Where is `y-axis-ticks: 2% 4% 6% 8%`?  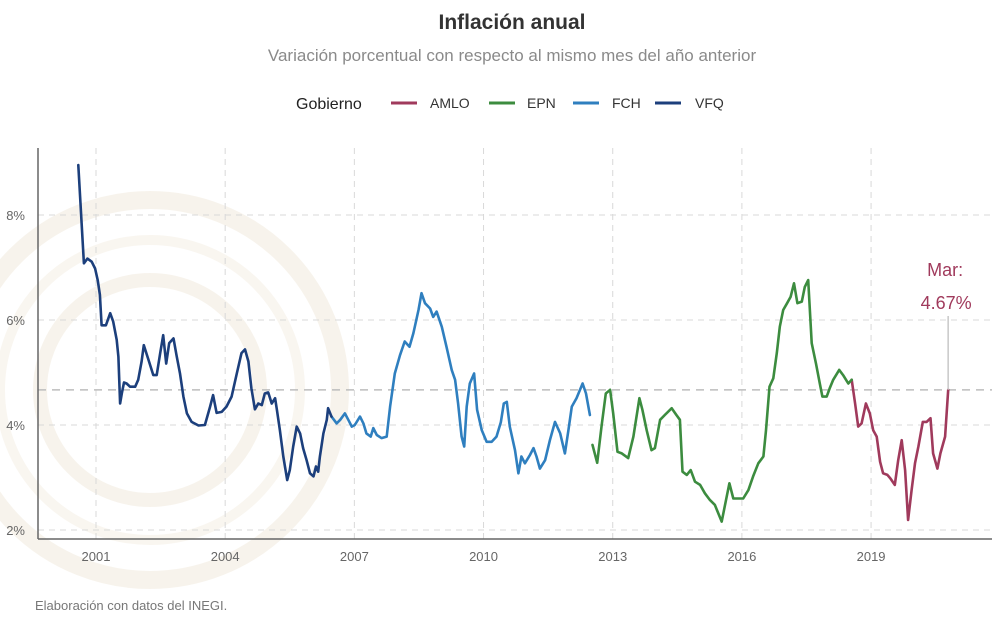
y-axis-ticks: 2% 4% 6% 8% is located at coordinates (15, 373).